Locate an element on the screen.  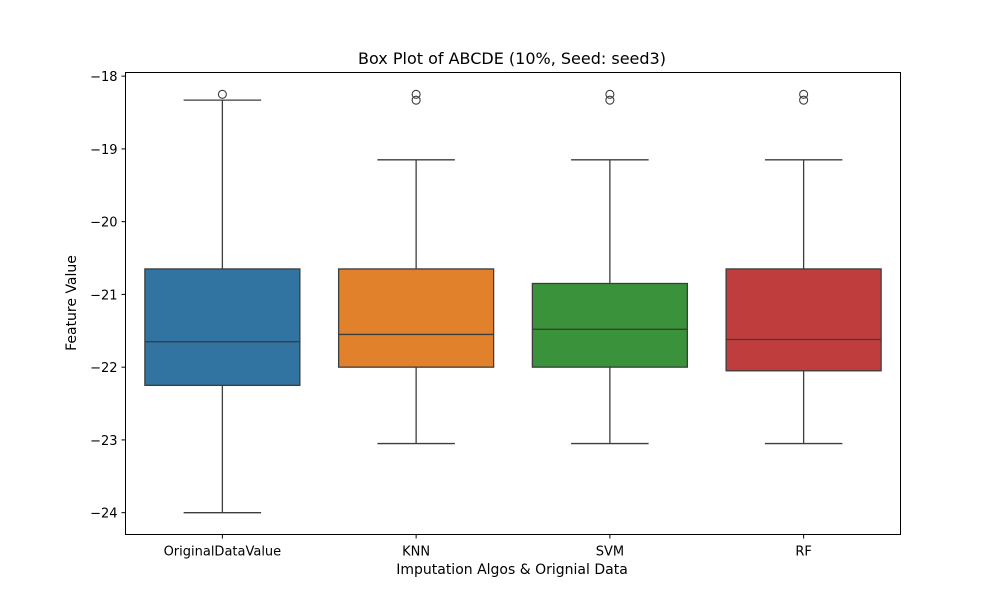
x-tick-label: KNN is located at coordinates (416, 552).